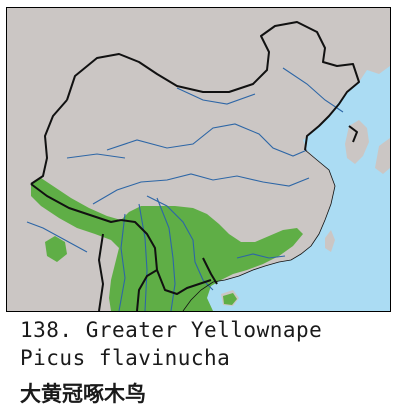  I want to click on korea-land, so click(357, 142).